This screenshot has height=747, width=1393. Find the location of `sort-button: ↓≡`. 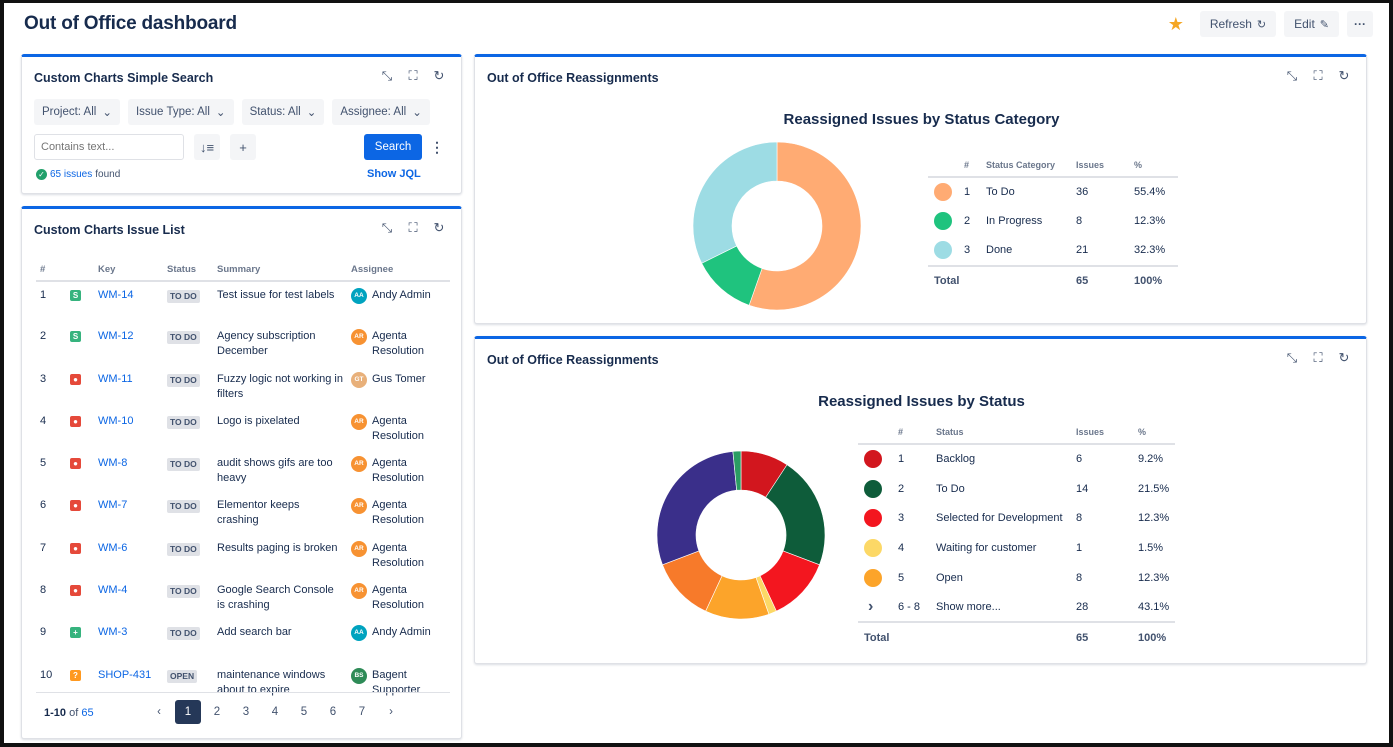

sort-button: ↓≡ is located at coordinates (207, 147).